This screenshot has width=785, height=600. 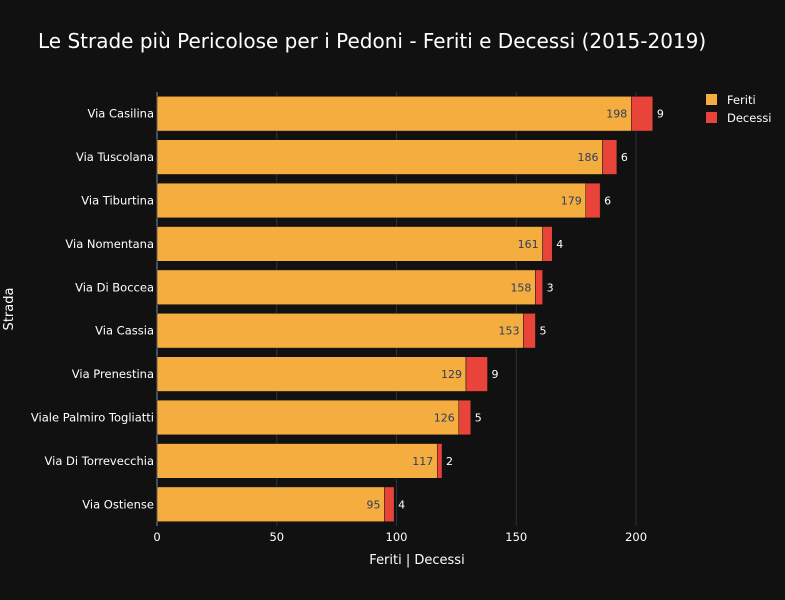 I want to click on data-label-feriti: 158, so click(x=520, y=287).